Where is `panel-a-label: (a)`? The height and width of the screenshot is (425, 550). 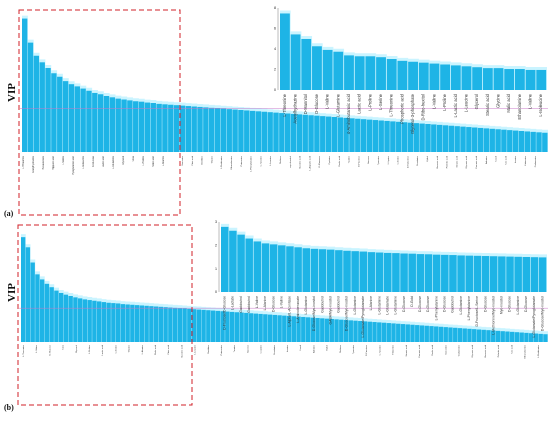 panel-a-label: (a) is located at coordinates (9, 213).